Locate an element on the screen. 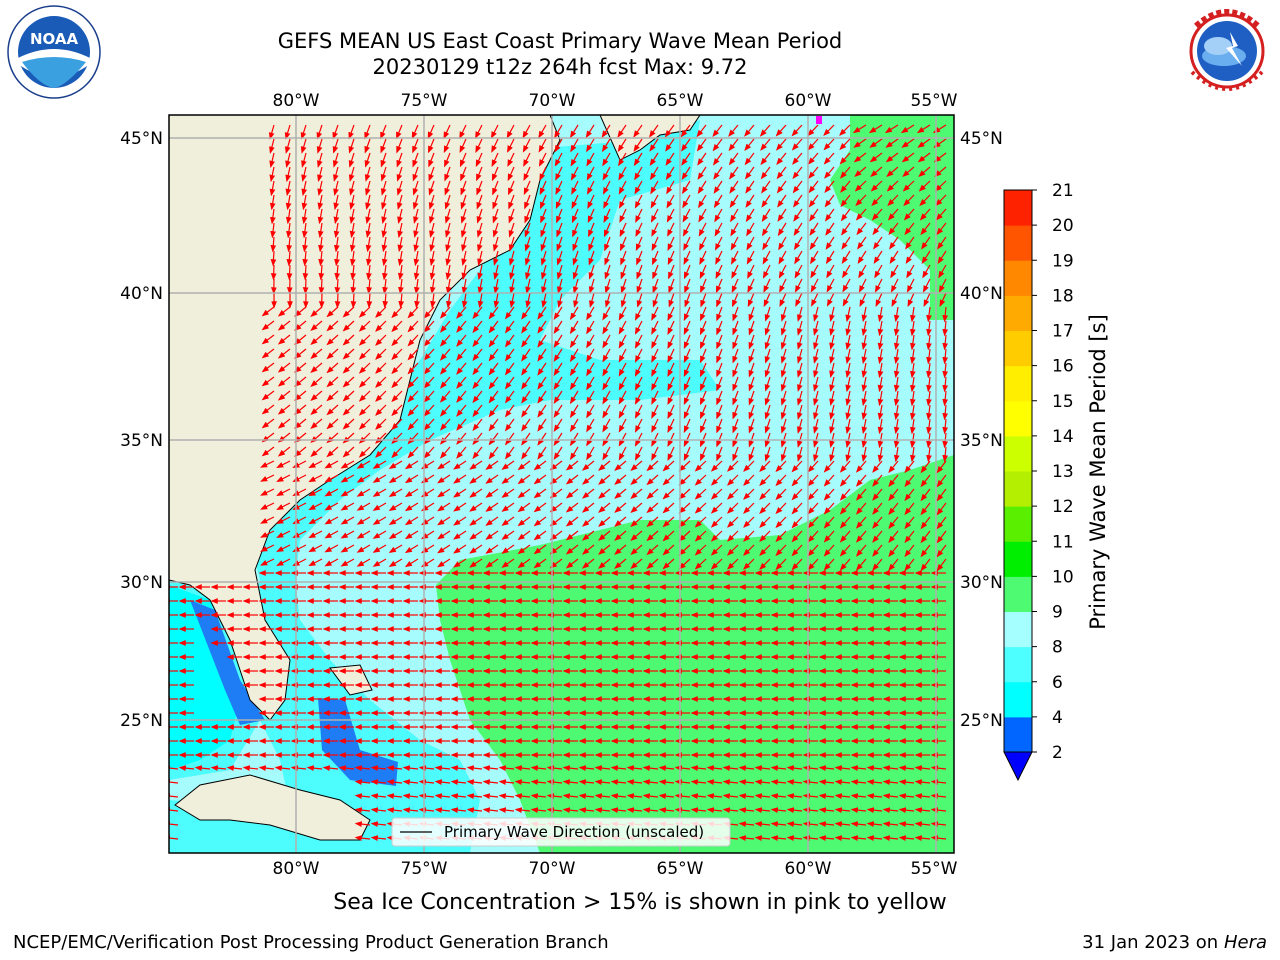 This screenshot has height=960, width=1280. noaa-logo-icon: NOAA is located at coordinates (54, 52).